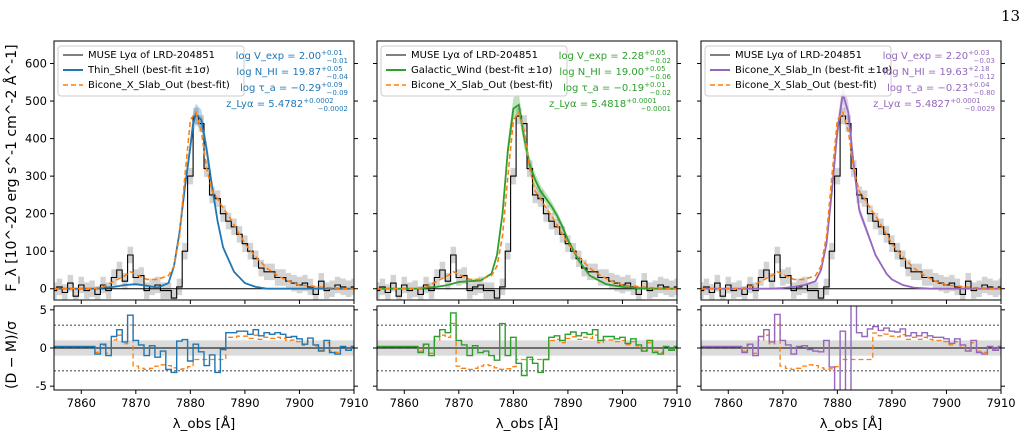  I want to click on y-tick-label: 400, so click(36, 139).